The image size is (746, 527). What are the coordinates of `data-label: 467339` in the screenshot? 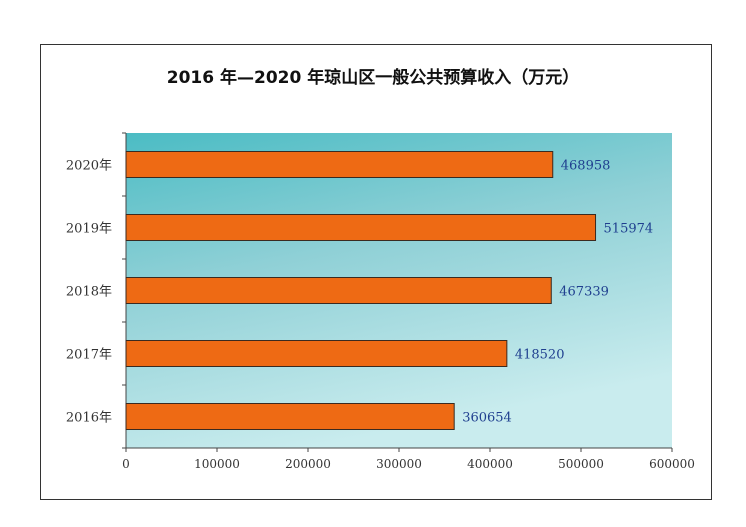 It's located at (584, 292).